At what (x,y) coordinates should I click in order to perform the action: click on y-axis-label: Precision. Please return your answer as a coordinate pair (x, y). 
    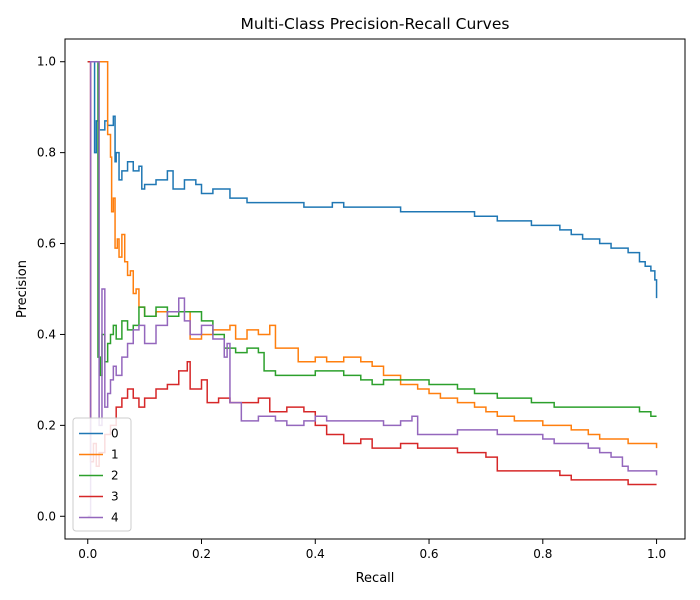
    Looking at the image, I should click on (22, 289).